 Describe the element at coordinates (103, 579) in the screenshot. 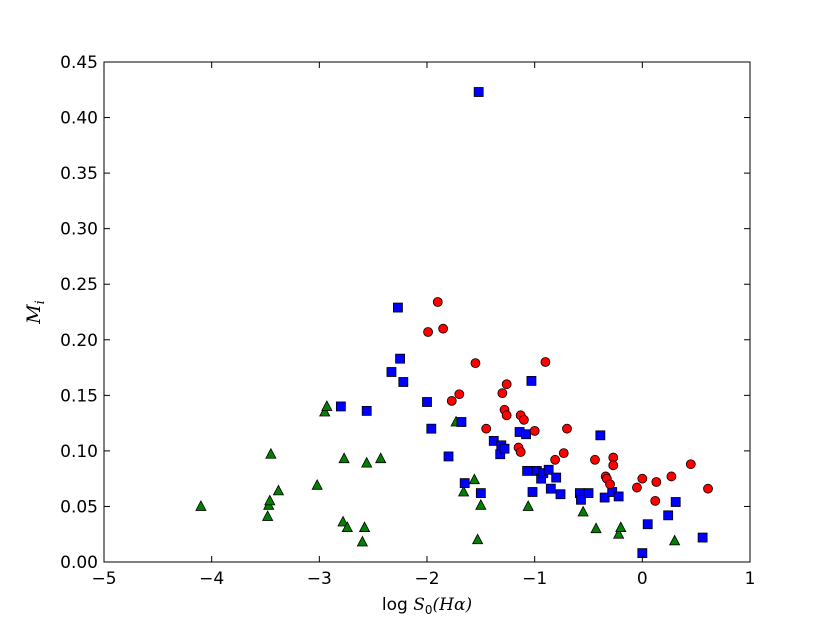

I see `x-tick-label: −5` at that location.